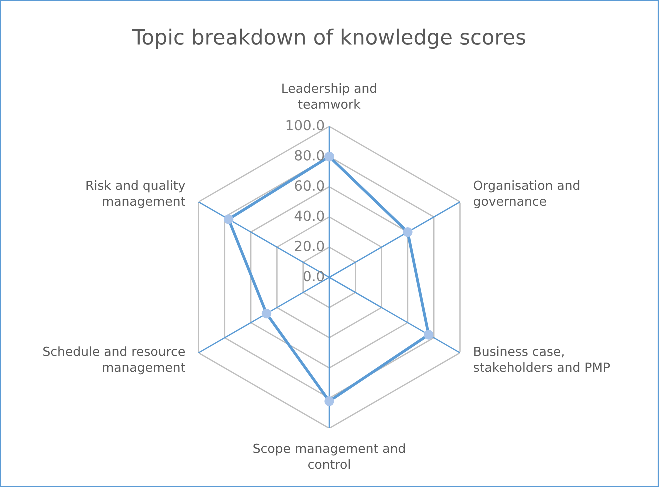 The image size is (659, 487). What do you see at coordinates (309, 186) in the screenshot?
I see `y-tick-label: 60.0` at bounding box center [309, 186].